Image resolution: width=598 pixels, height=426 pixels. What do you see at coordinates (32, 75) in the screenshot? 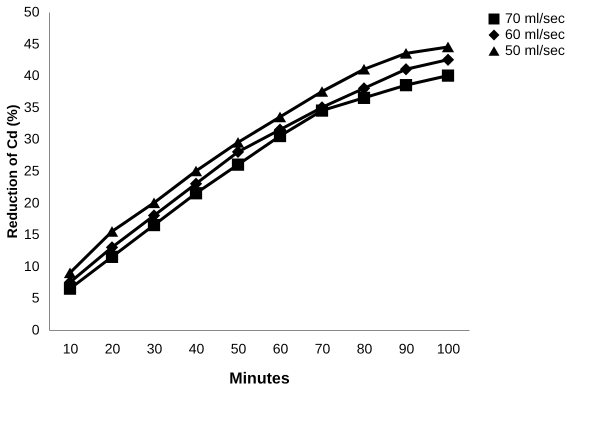
I see `y-tick-label: 40` at bounding box center [32, 75].